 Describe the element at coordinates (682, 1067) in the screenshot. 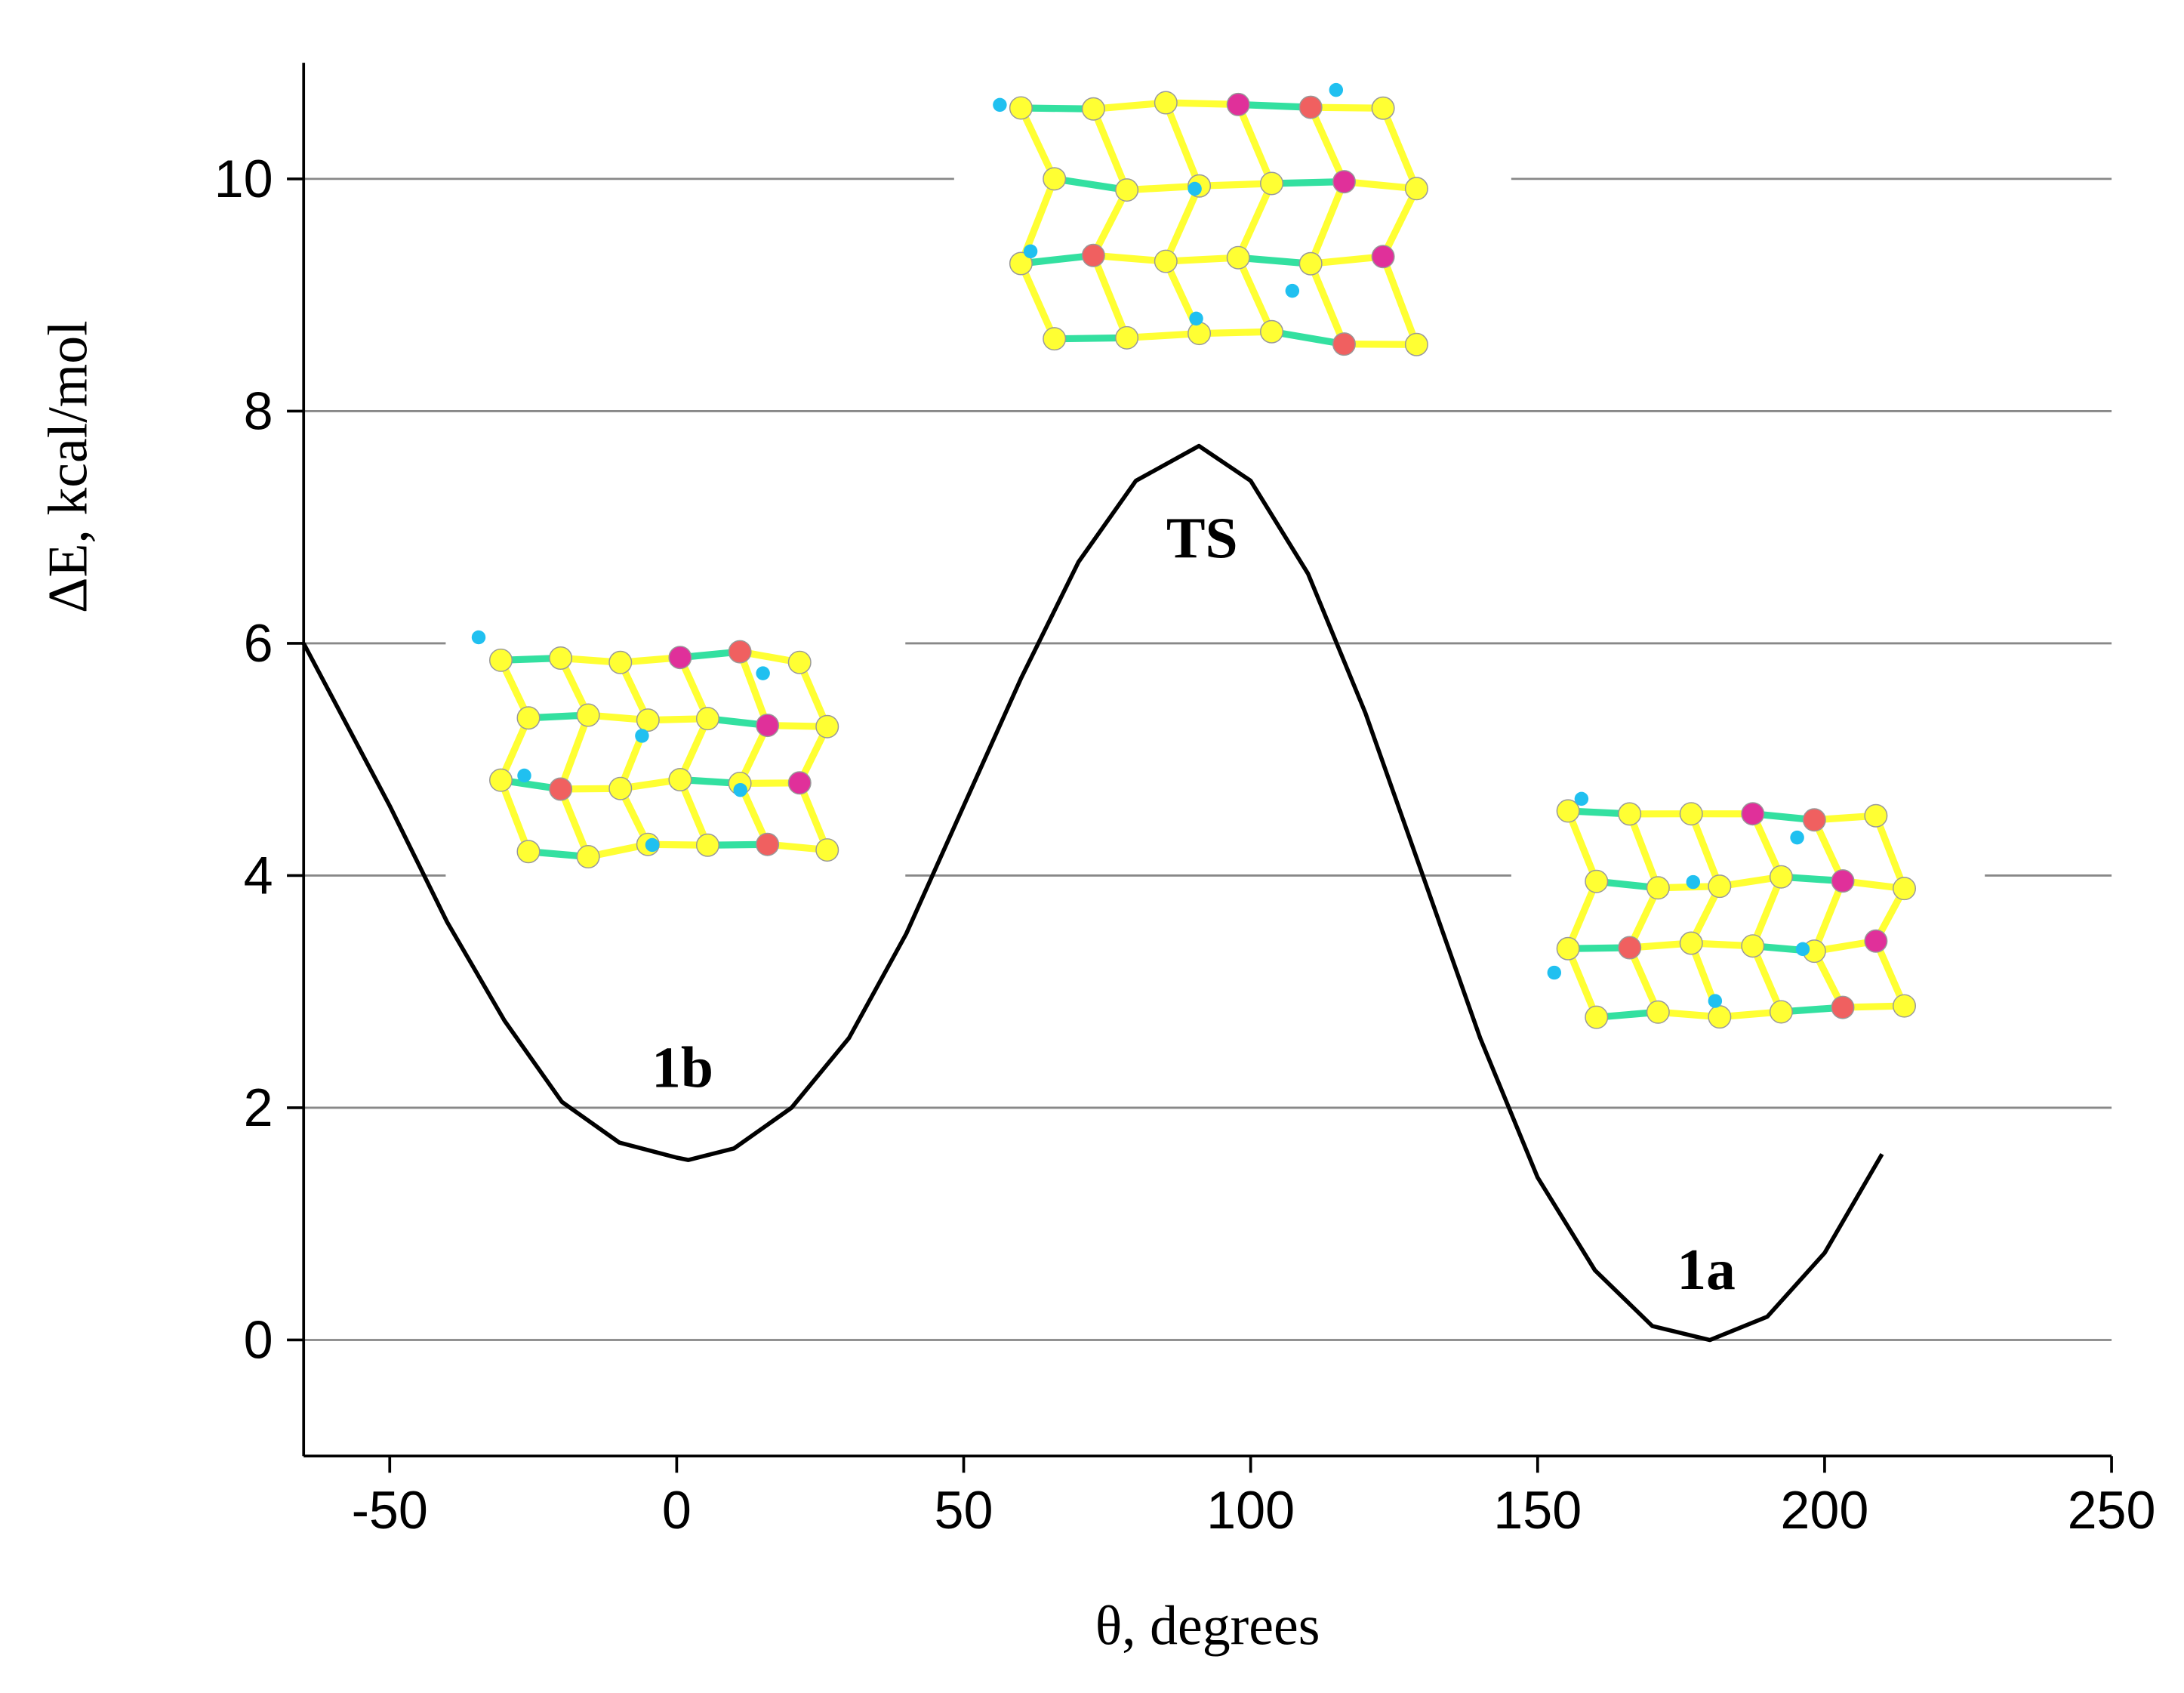

I see `annotation: 1b` at that location.